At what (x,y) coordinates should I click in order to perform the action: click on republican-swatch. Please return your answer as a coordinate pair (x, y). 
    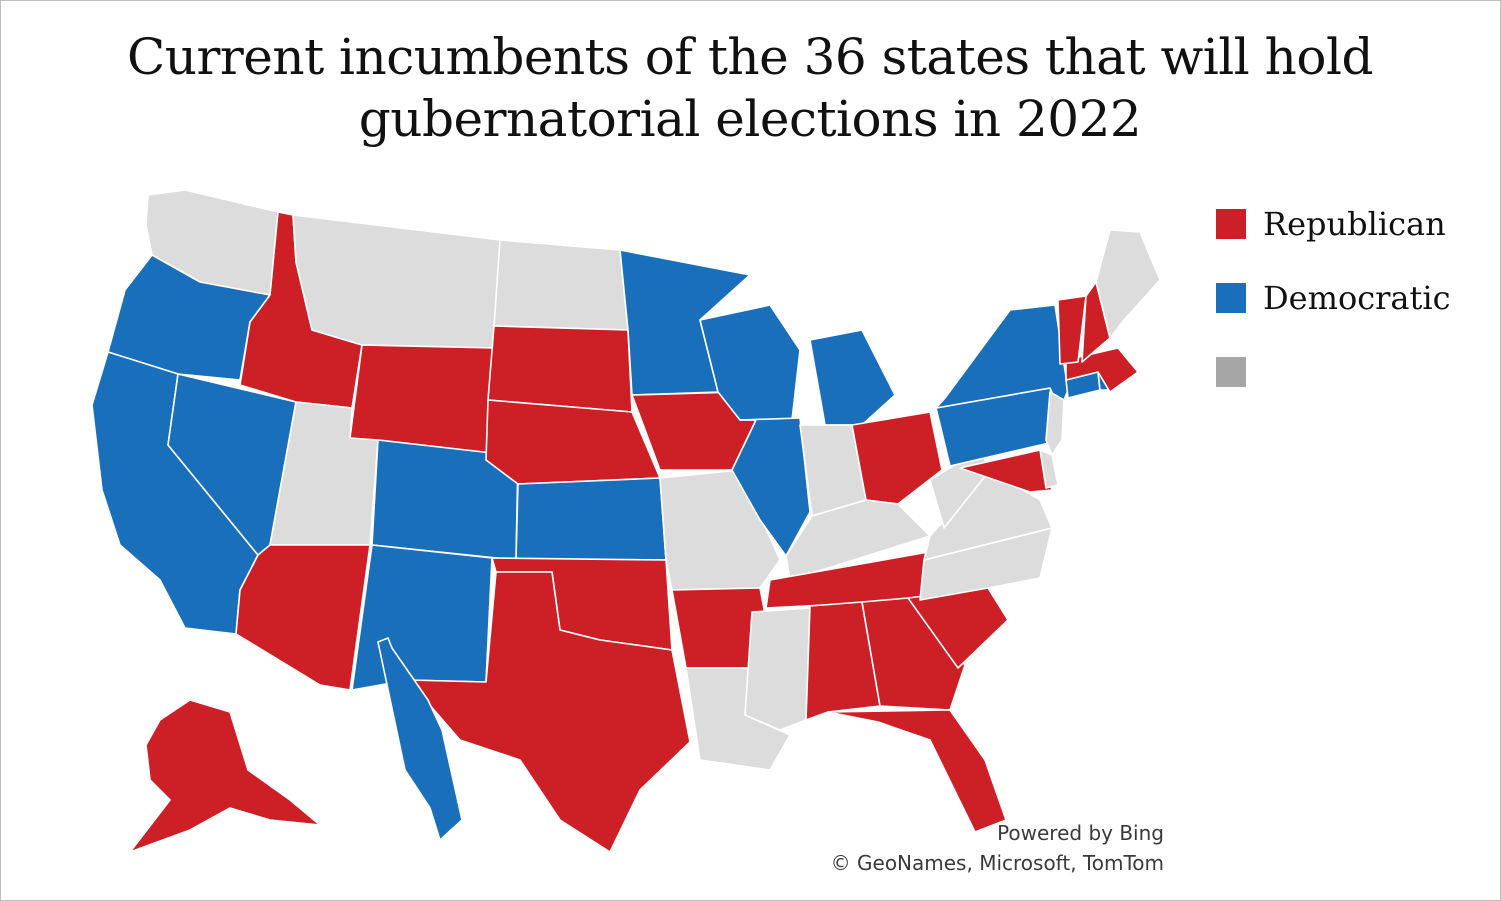
    Looking at the image, I should click on (1231, 224).